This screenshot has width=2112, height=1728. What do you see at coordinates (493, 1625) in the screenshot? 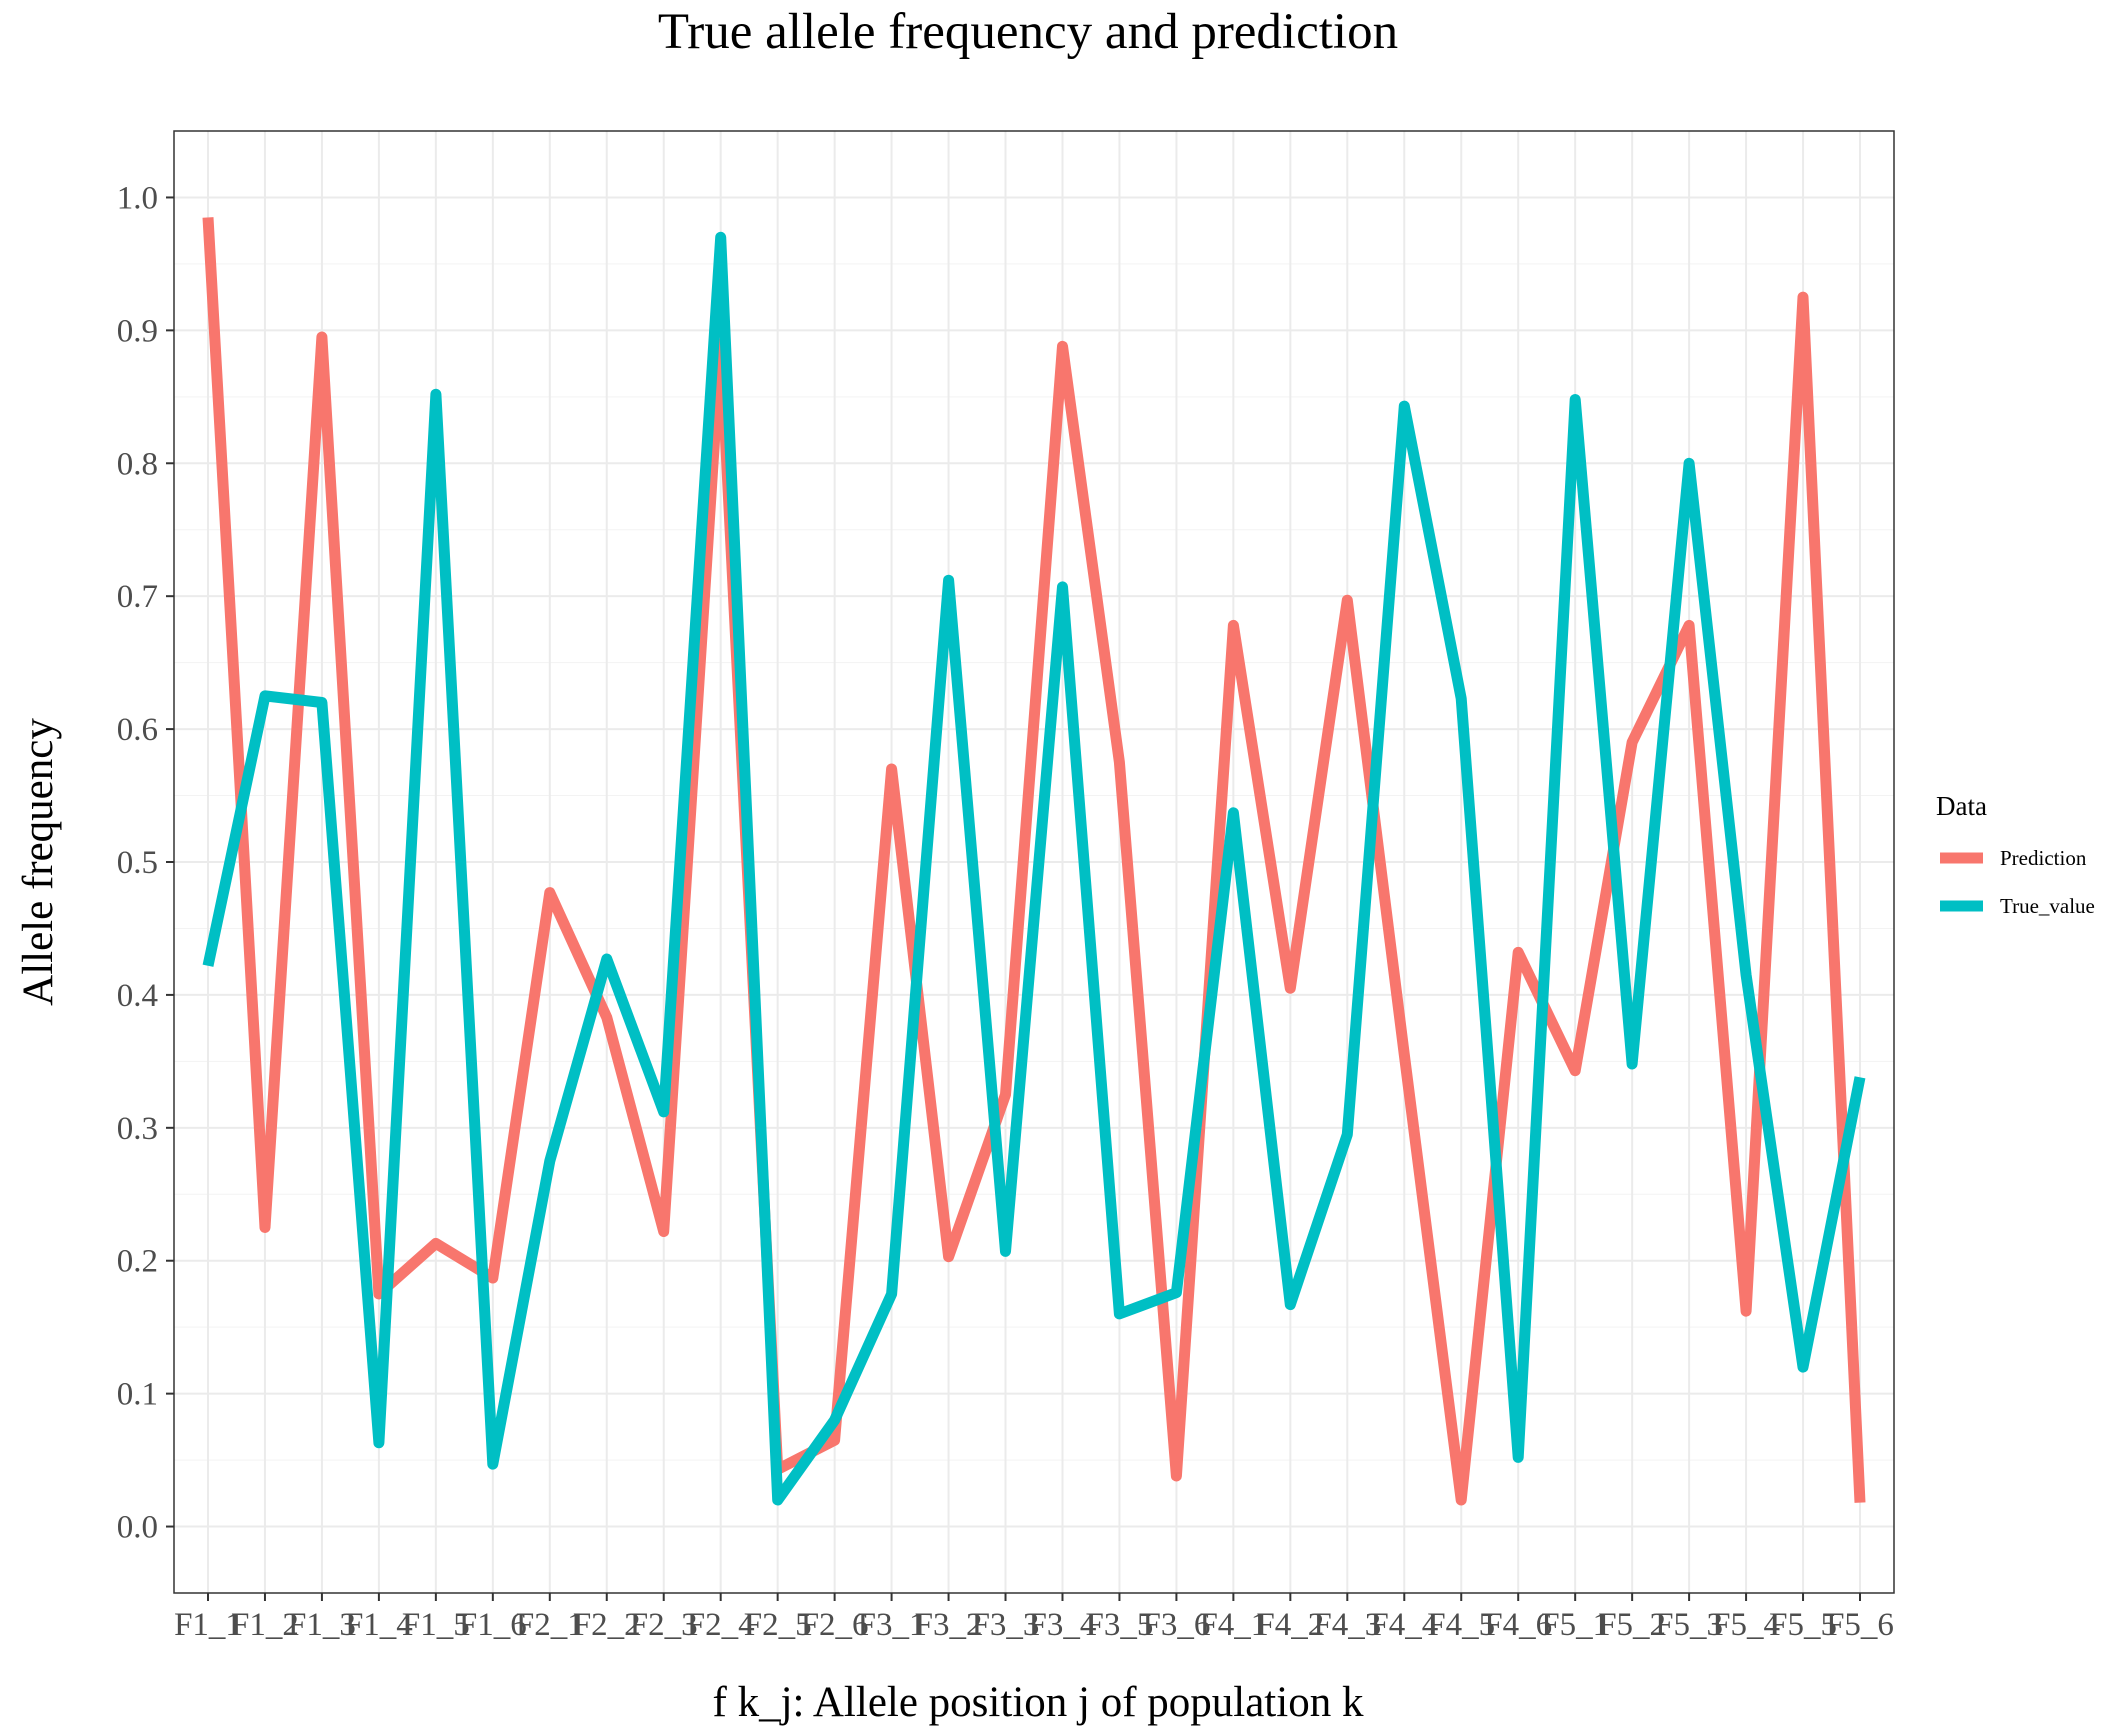
I see `x-tick-label: F1_6` at bounding box center [493, 1625].